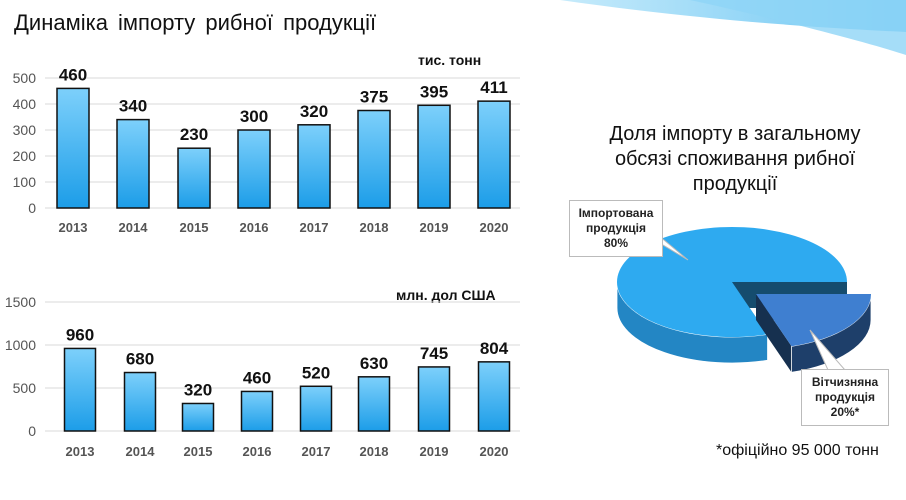 Image resolution: width=906 pixels, height=500 pixels. I want to click on data-label: 375, so click(374, 97).